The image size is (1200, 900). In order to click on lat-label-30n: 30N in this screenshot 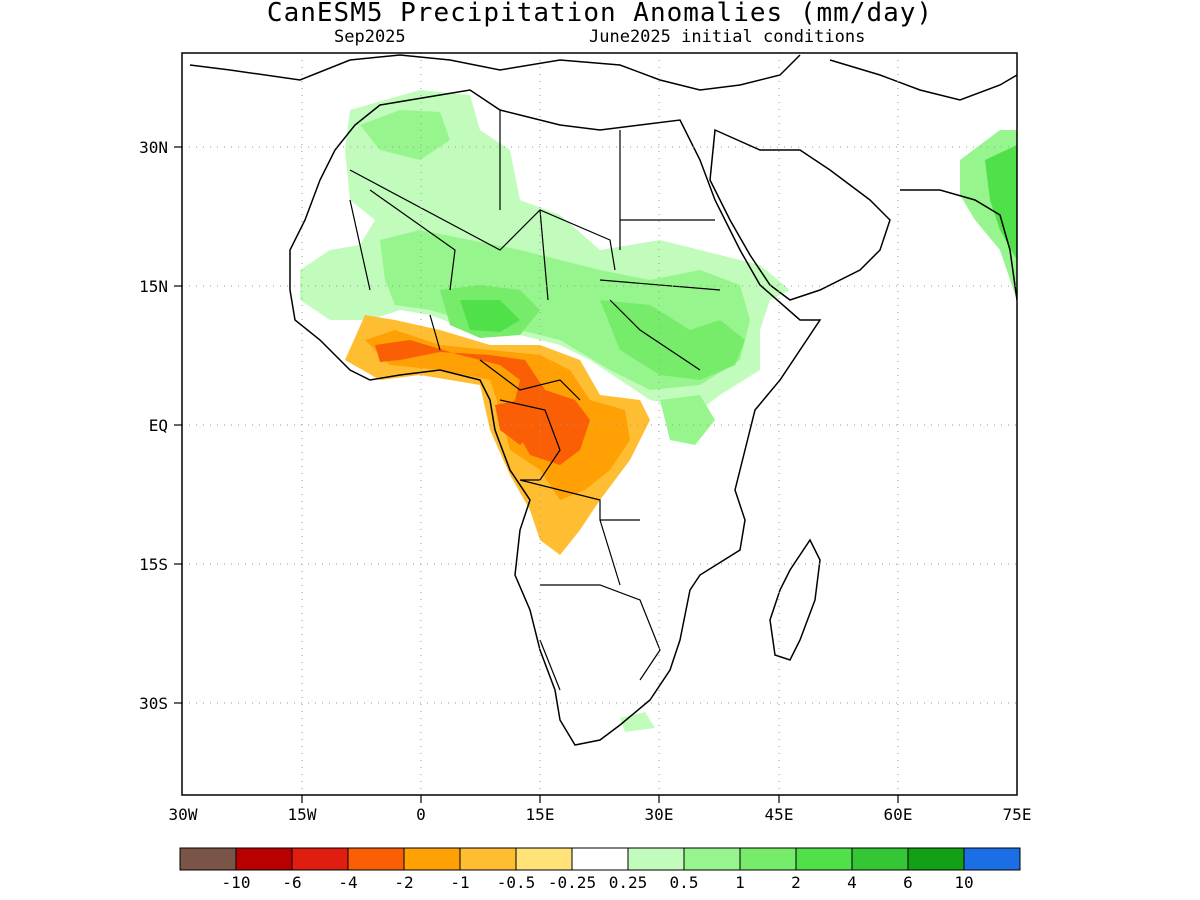, I will do `click(153, 147)`.